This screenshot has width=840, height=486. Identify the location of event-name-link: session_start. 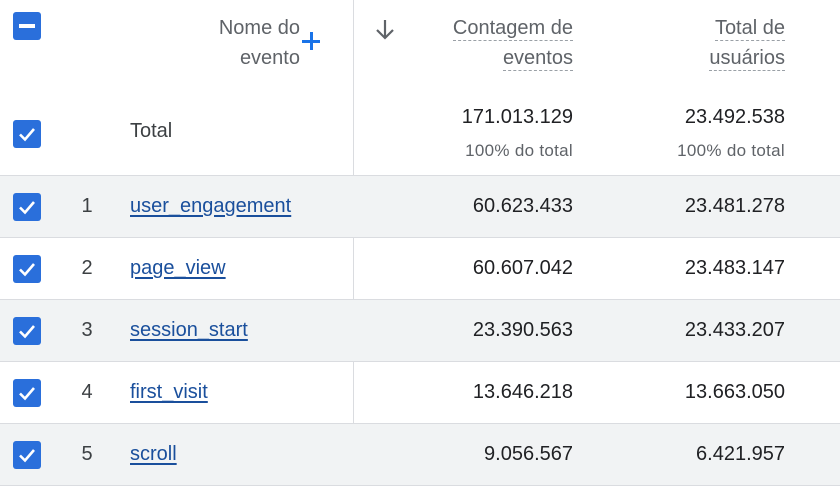
(189, 330).